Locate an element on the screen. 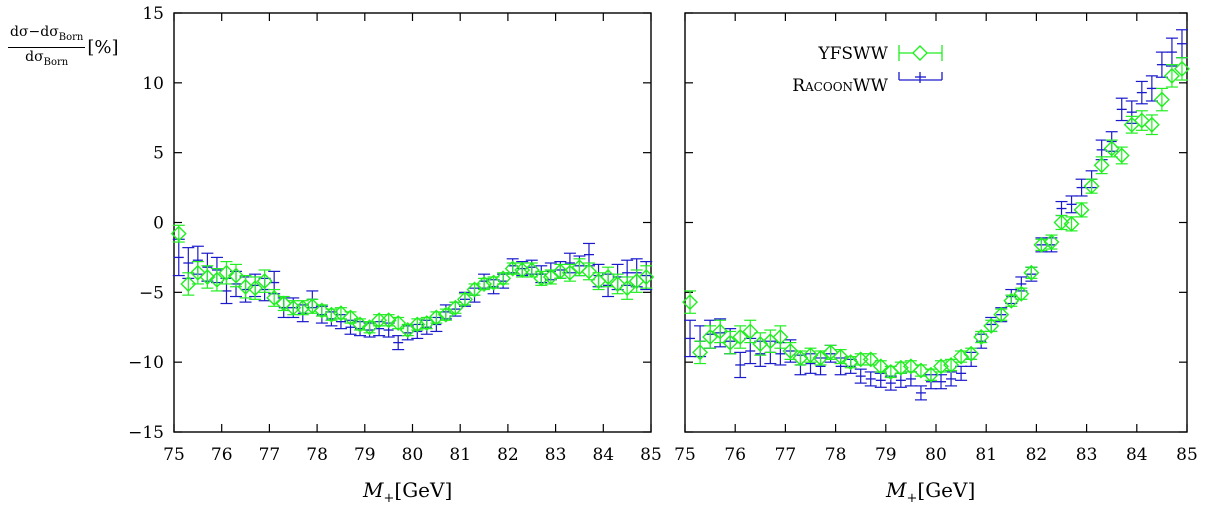 The height and width of the screenshot is (520, 1205). x-tick-label: 80 is located at coordinates (936, 455).